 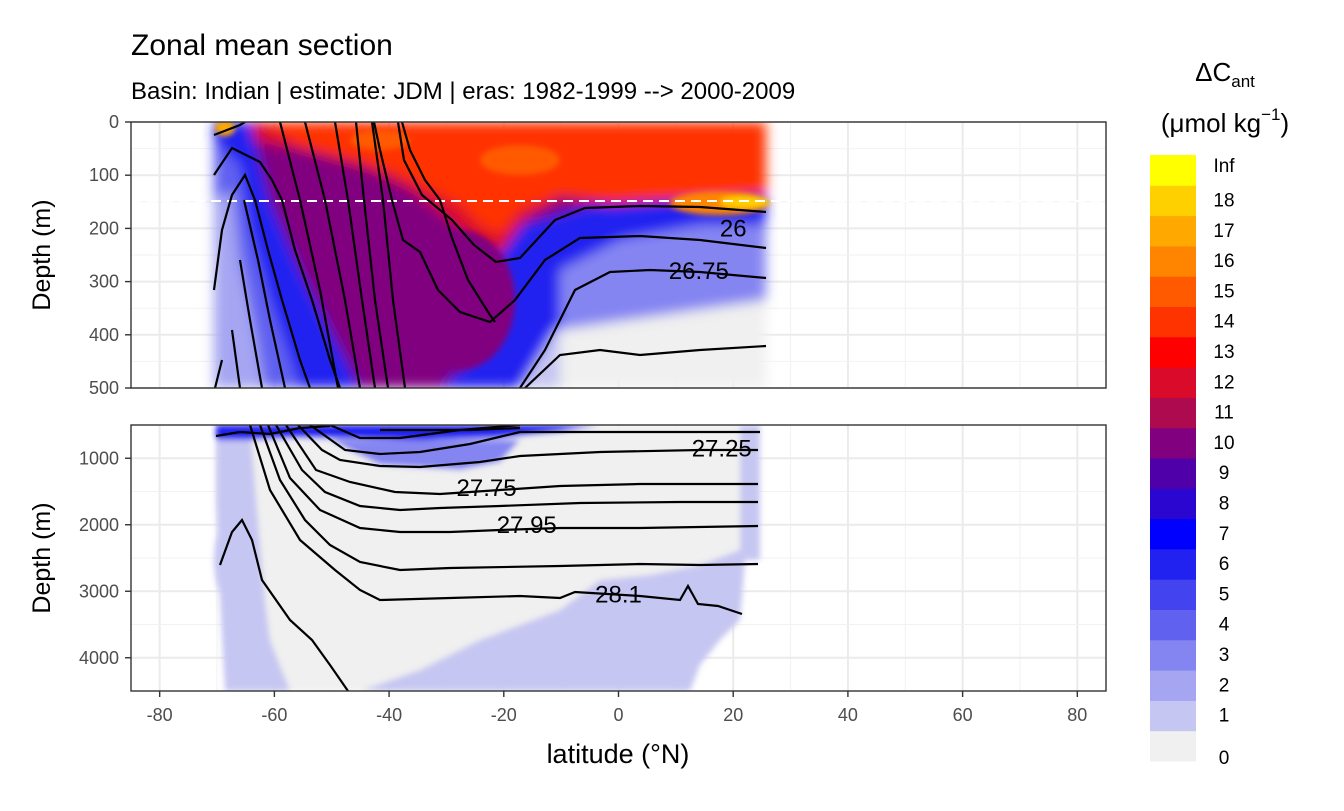 What do you see at coordinates (733, 715) in the screenshot?
I see `x-tick-label: 20` at bounding box center [733, 715].